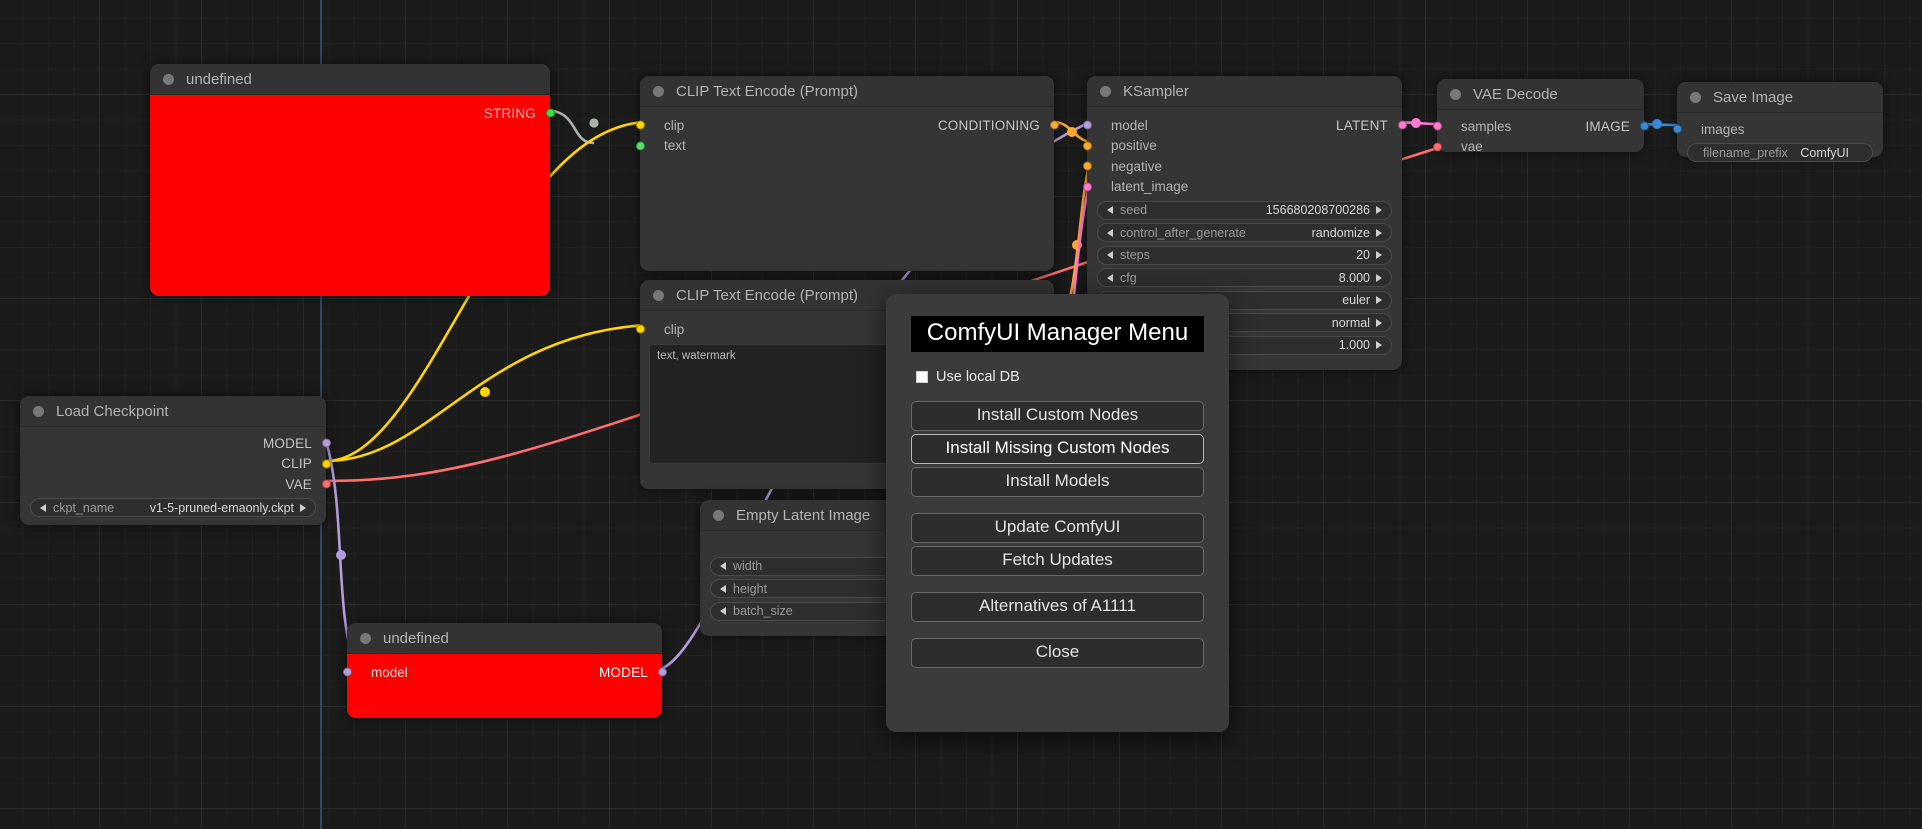 This screenshot has width=1922, height=829. I want to click on widget-seed: seed 156680208700286, so click(1244, 210).